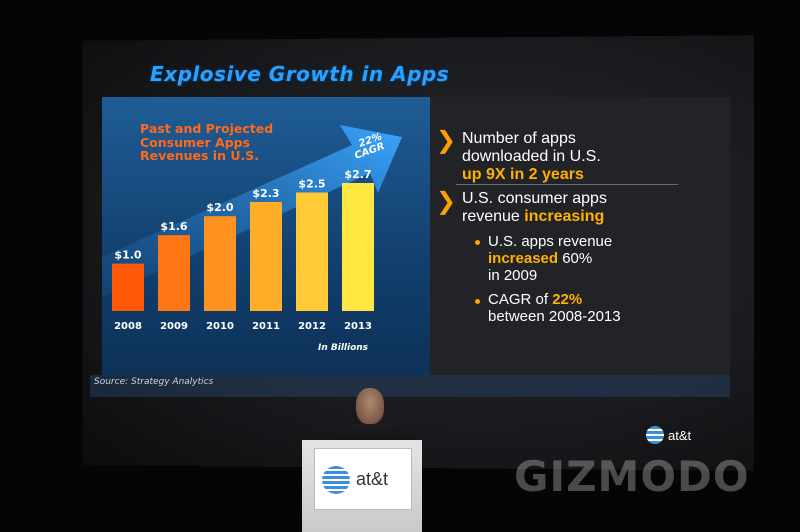 Image resolution: width=800 pixels, height=532 pixels. I want to click on sub2-line1: CAGR of 22%, so click(554, 299).